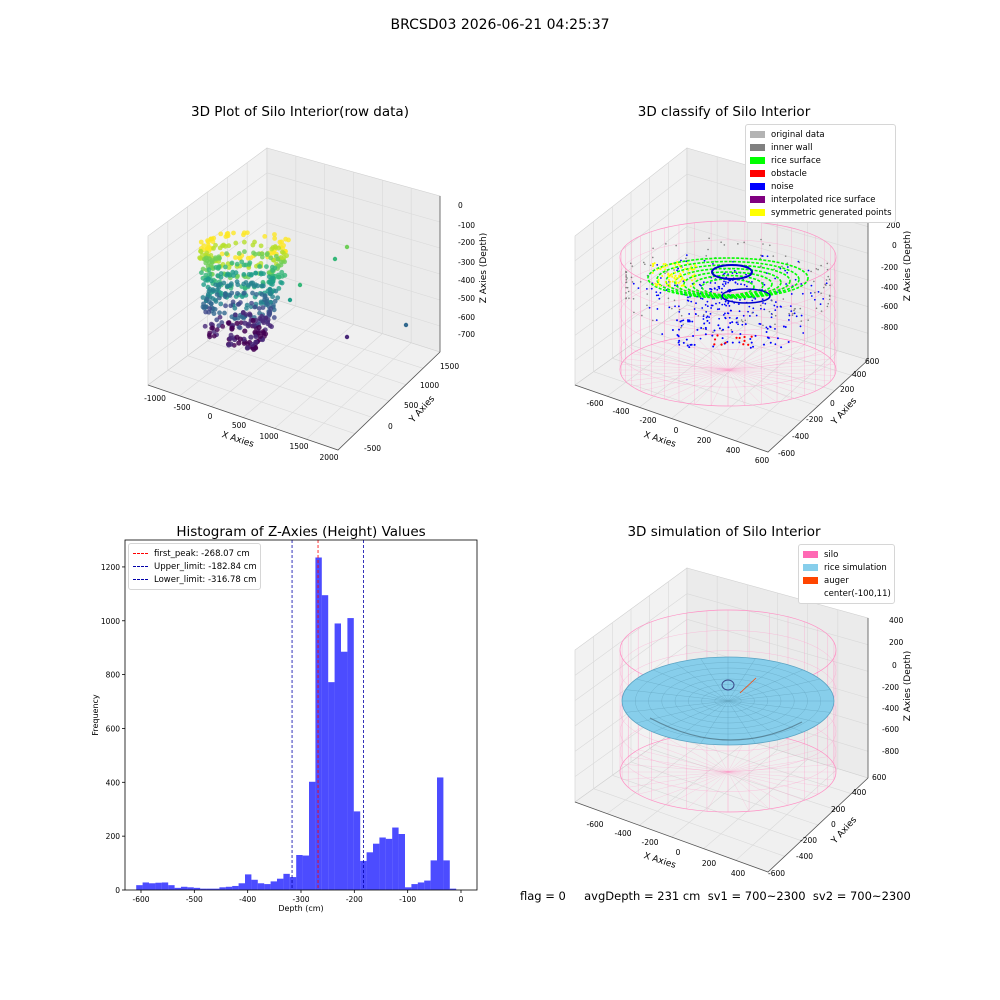 The image size is (1000, 1000). Describe the element at coordinates (484, 268) in the screenshot. I see `raw-z-axis-label: Z Axies (Depth)` at that location.